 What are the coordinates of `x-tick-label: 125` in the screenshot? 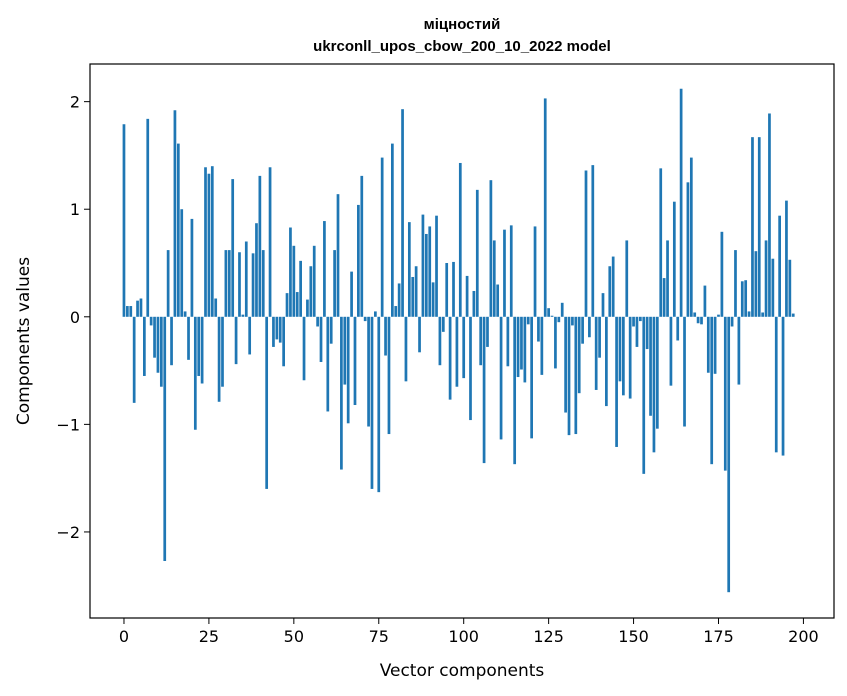 It's located at (548, 636).